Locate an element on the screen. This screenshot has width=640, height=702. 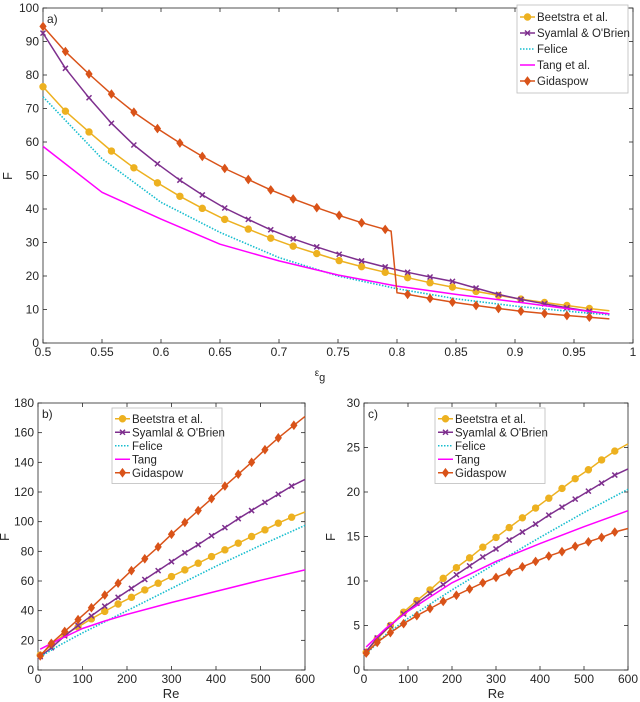
series-felice is located at coordinates (171, 591).